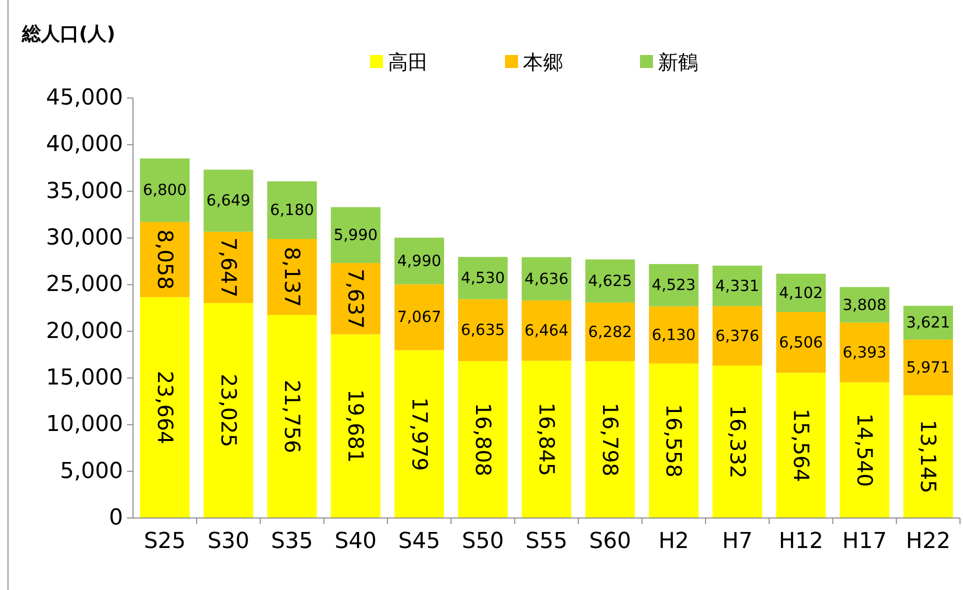  Describe the element at coordinates (610, 541) in the screenshot. I see `x-tick-label: S60` at that location.